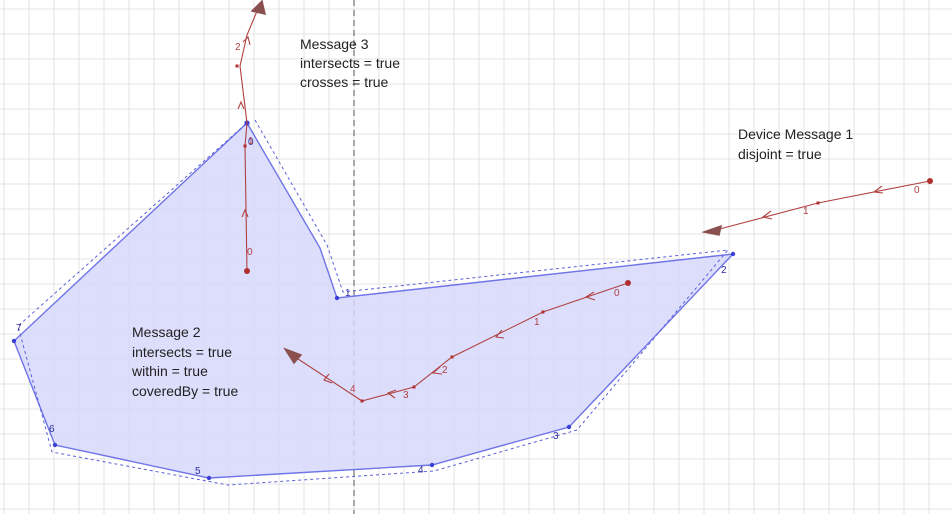 This screenshot has height=514, width=952. I want to click on message2-within: within = true, so click(169, 371).